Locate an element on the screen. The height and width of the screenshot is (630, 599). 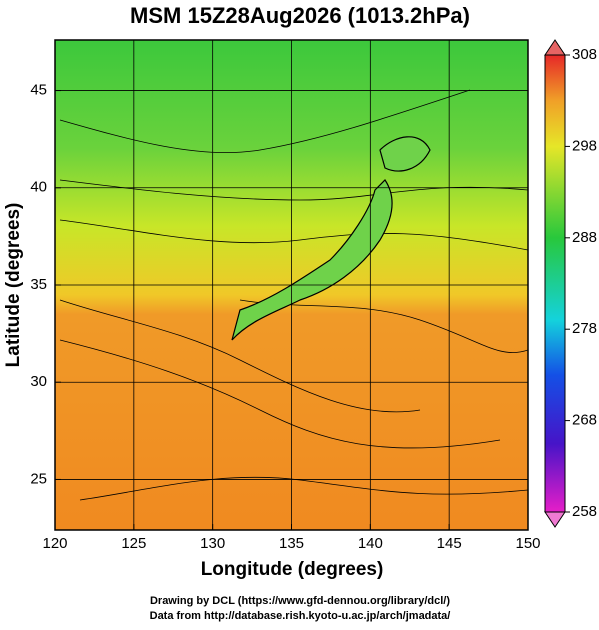
y-tick-label: 40 is located at coordinates (38, 187).